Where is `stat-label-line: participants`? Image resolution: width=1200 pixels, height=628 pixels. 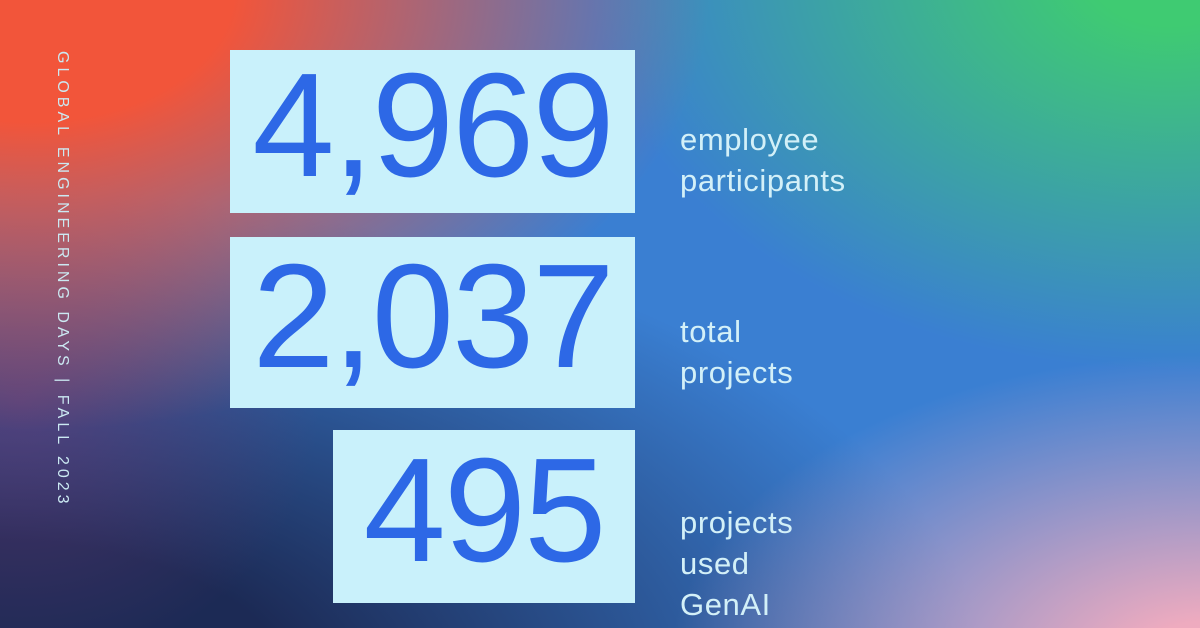 stat-label-line: participants is located at coordinates (763, 180).